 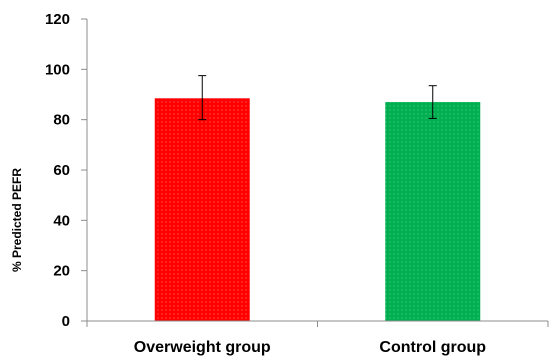 What do you see at coordinates (66, 321) in the screenshot?
I see `y-tick-label: 0` at bounding box center [66, 321].